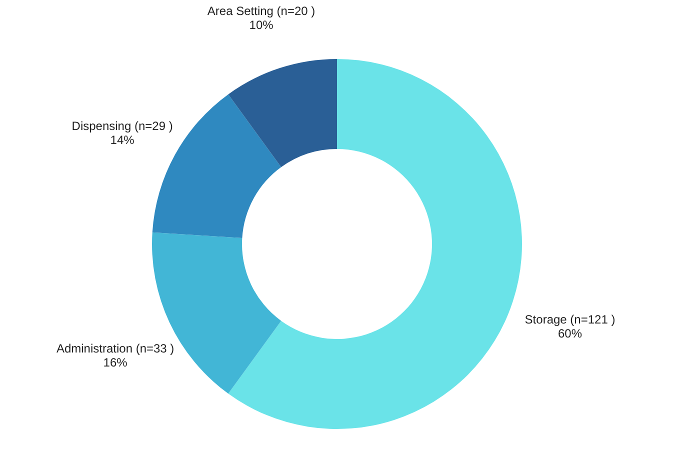  What do you see at coordinates (261, 11) in the screenshot?
I see `slice-label: Area Setting (n=20 )` at bounding box center [261, 11].